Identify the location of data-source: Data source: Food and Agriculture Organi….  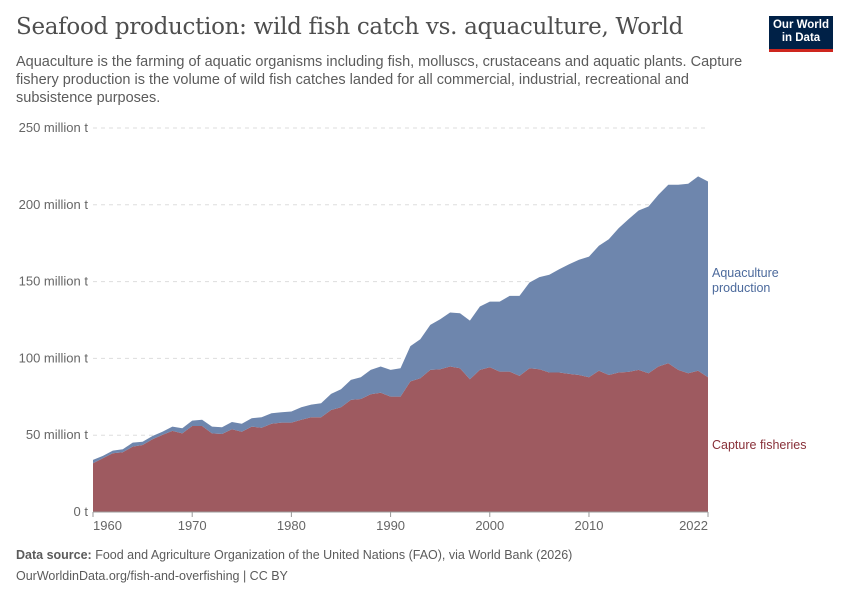
(294, 555).